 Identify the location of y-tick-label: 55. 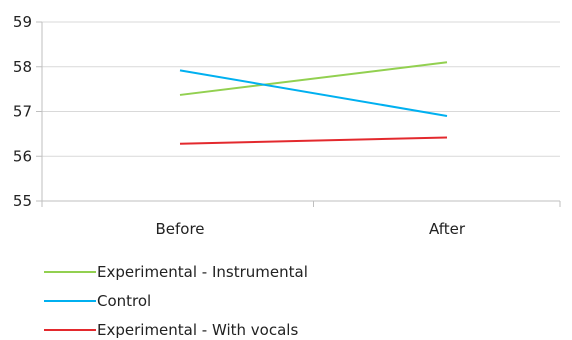
(22, 201).